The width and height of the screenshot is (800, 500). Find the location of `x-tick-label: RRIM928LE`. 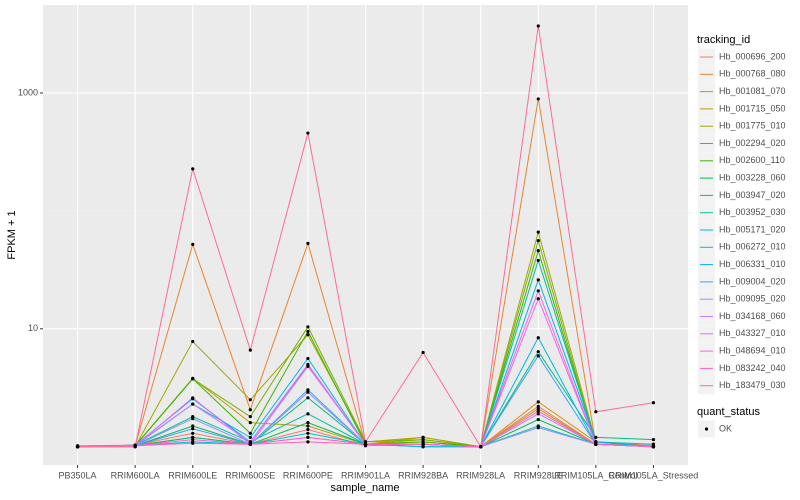

x-tick-label: RRIM928LE is located at coordinates (538, 475).